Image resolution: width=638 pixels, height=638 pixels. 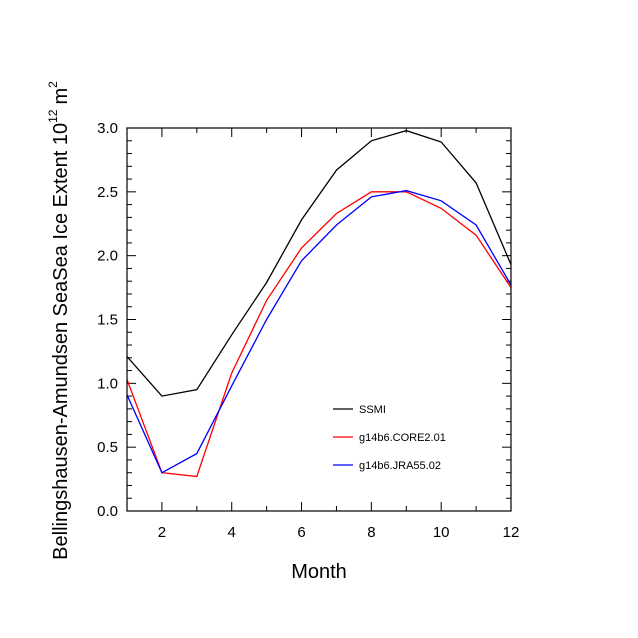 What do you see at coordinates (61, 96) in the screenshot?
I see `y-axis-label-unit: m` at bounding box center [61, 96].